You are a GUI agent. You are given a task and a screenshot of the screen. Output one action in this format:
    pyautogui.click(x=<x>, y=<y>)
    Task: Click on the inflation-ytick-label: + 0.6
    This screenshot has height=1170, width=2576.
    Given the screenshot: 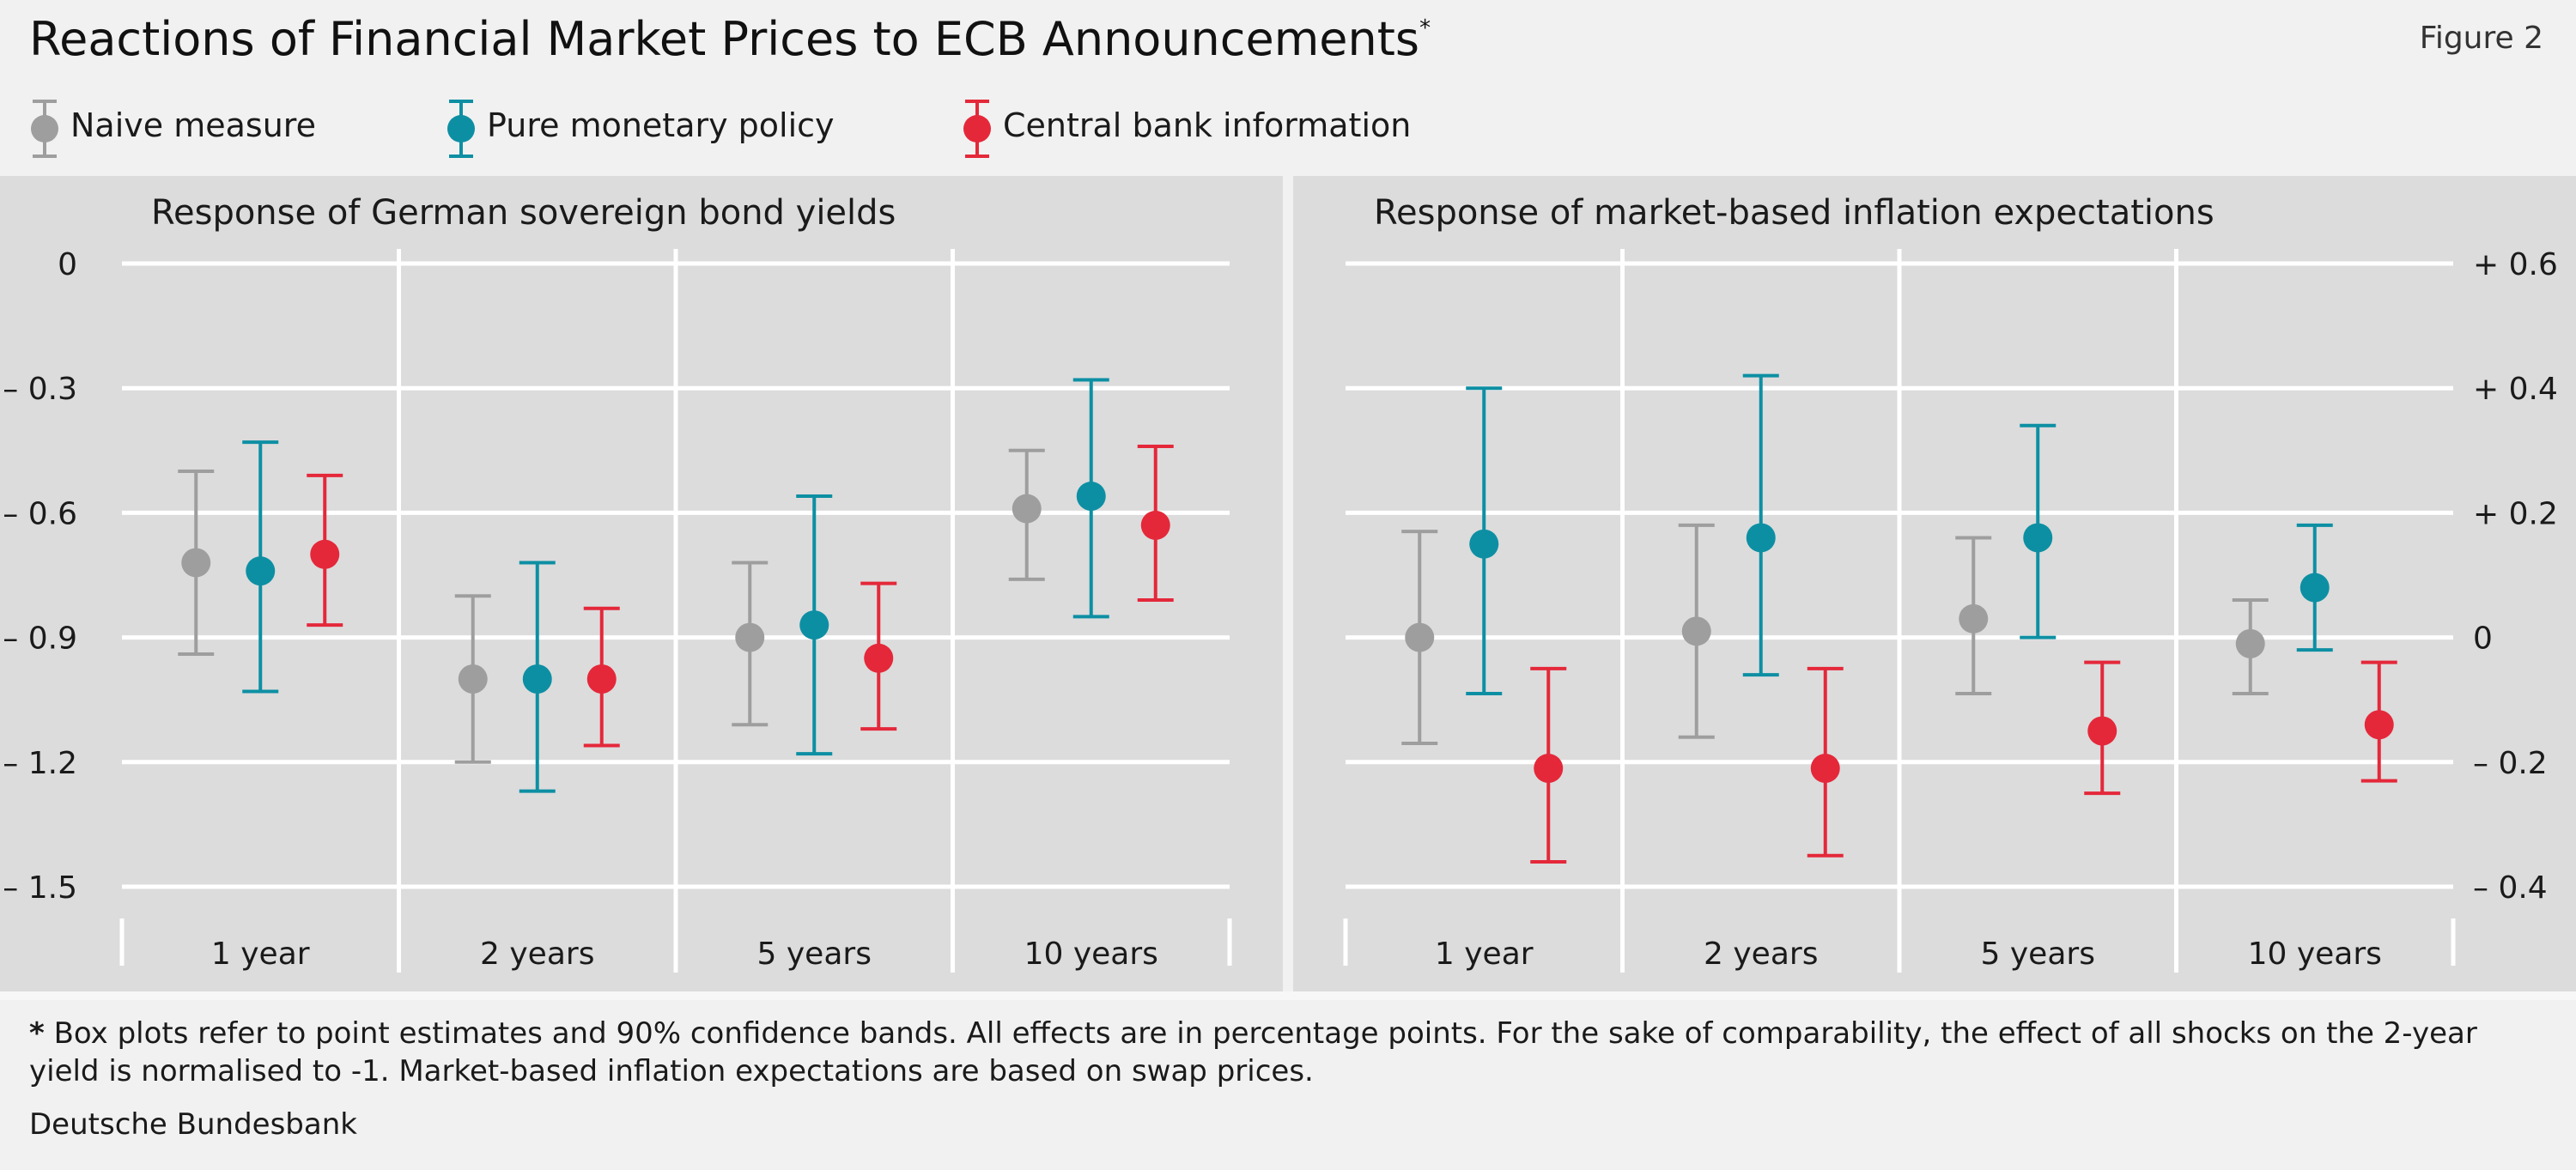 What is the action you would take?
    pyautogui.click(x=2515, y=265)
    